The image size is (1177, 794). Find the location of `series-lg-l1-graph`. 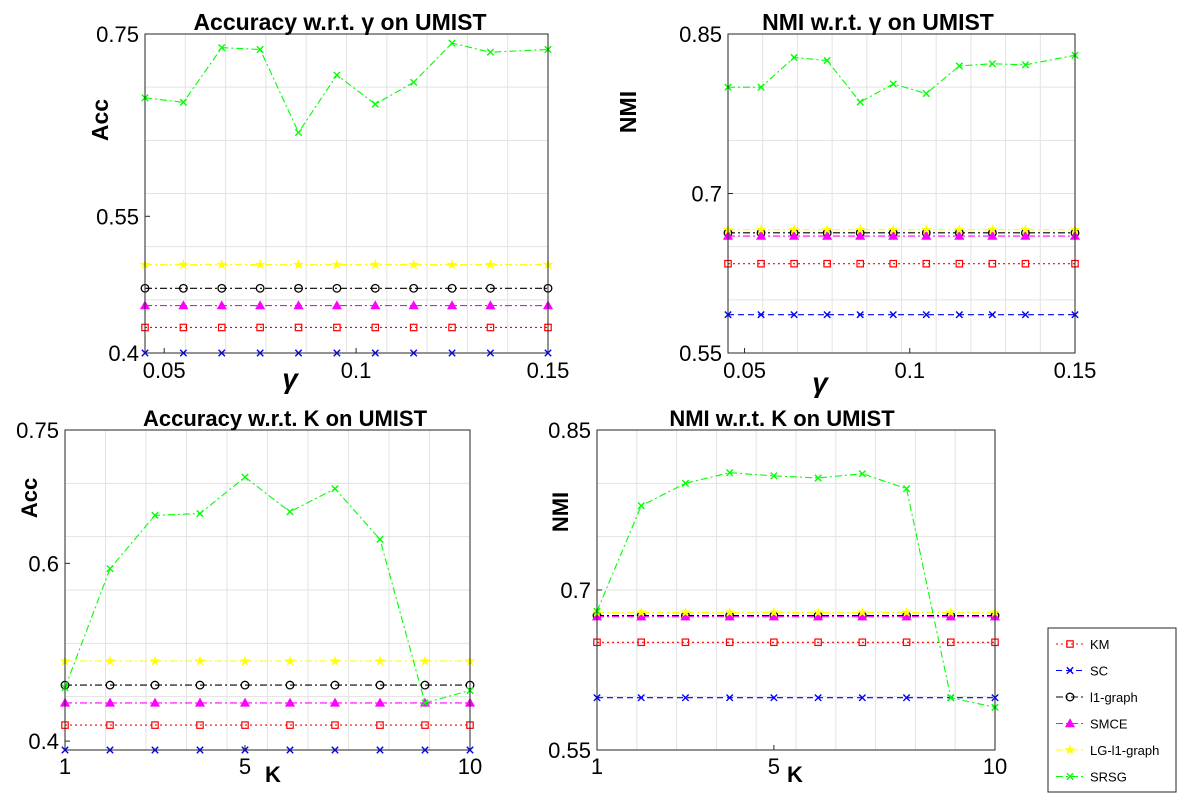

series-lg-l1-graph is located at coordinates (796, 612).